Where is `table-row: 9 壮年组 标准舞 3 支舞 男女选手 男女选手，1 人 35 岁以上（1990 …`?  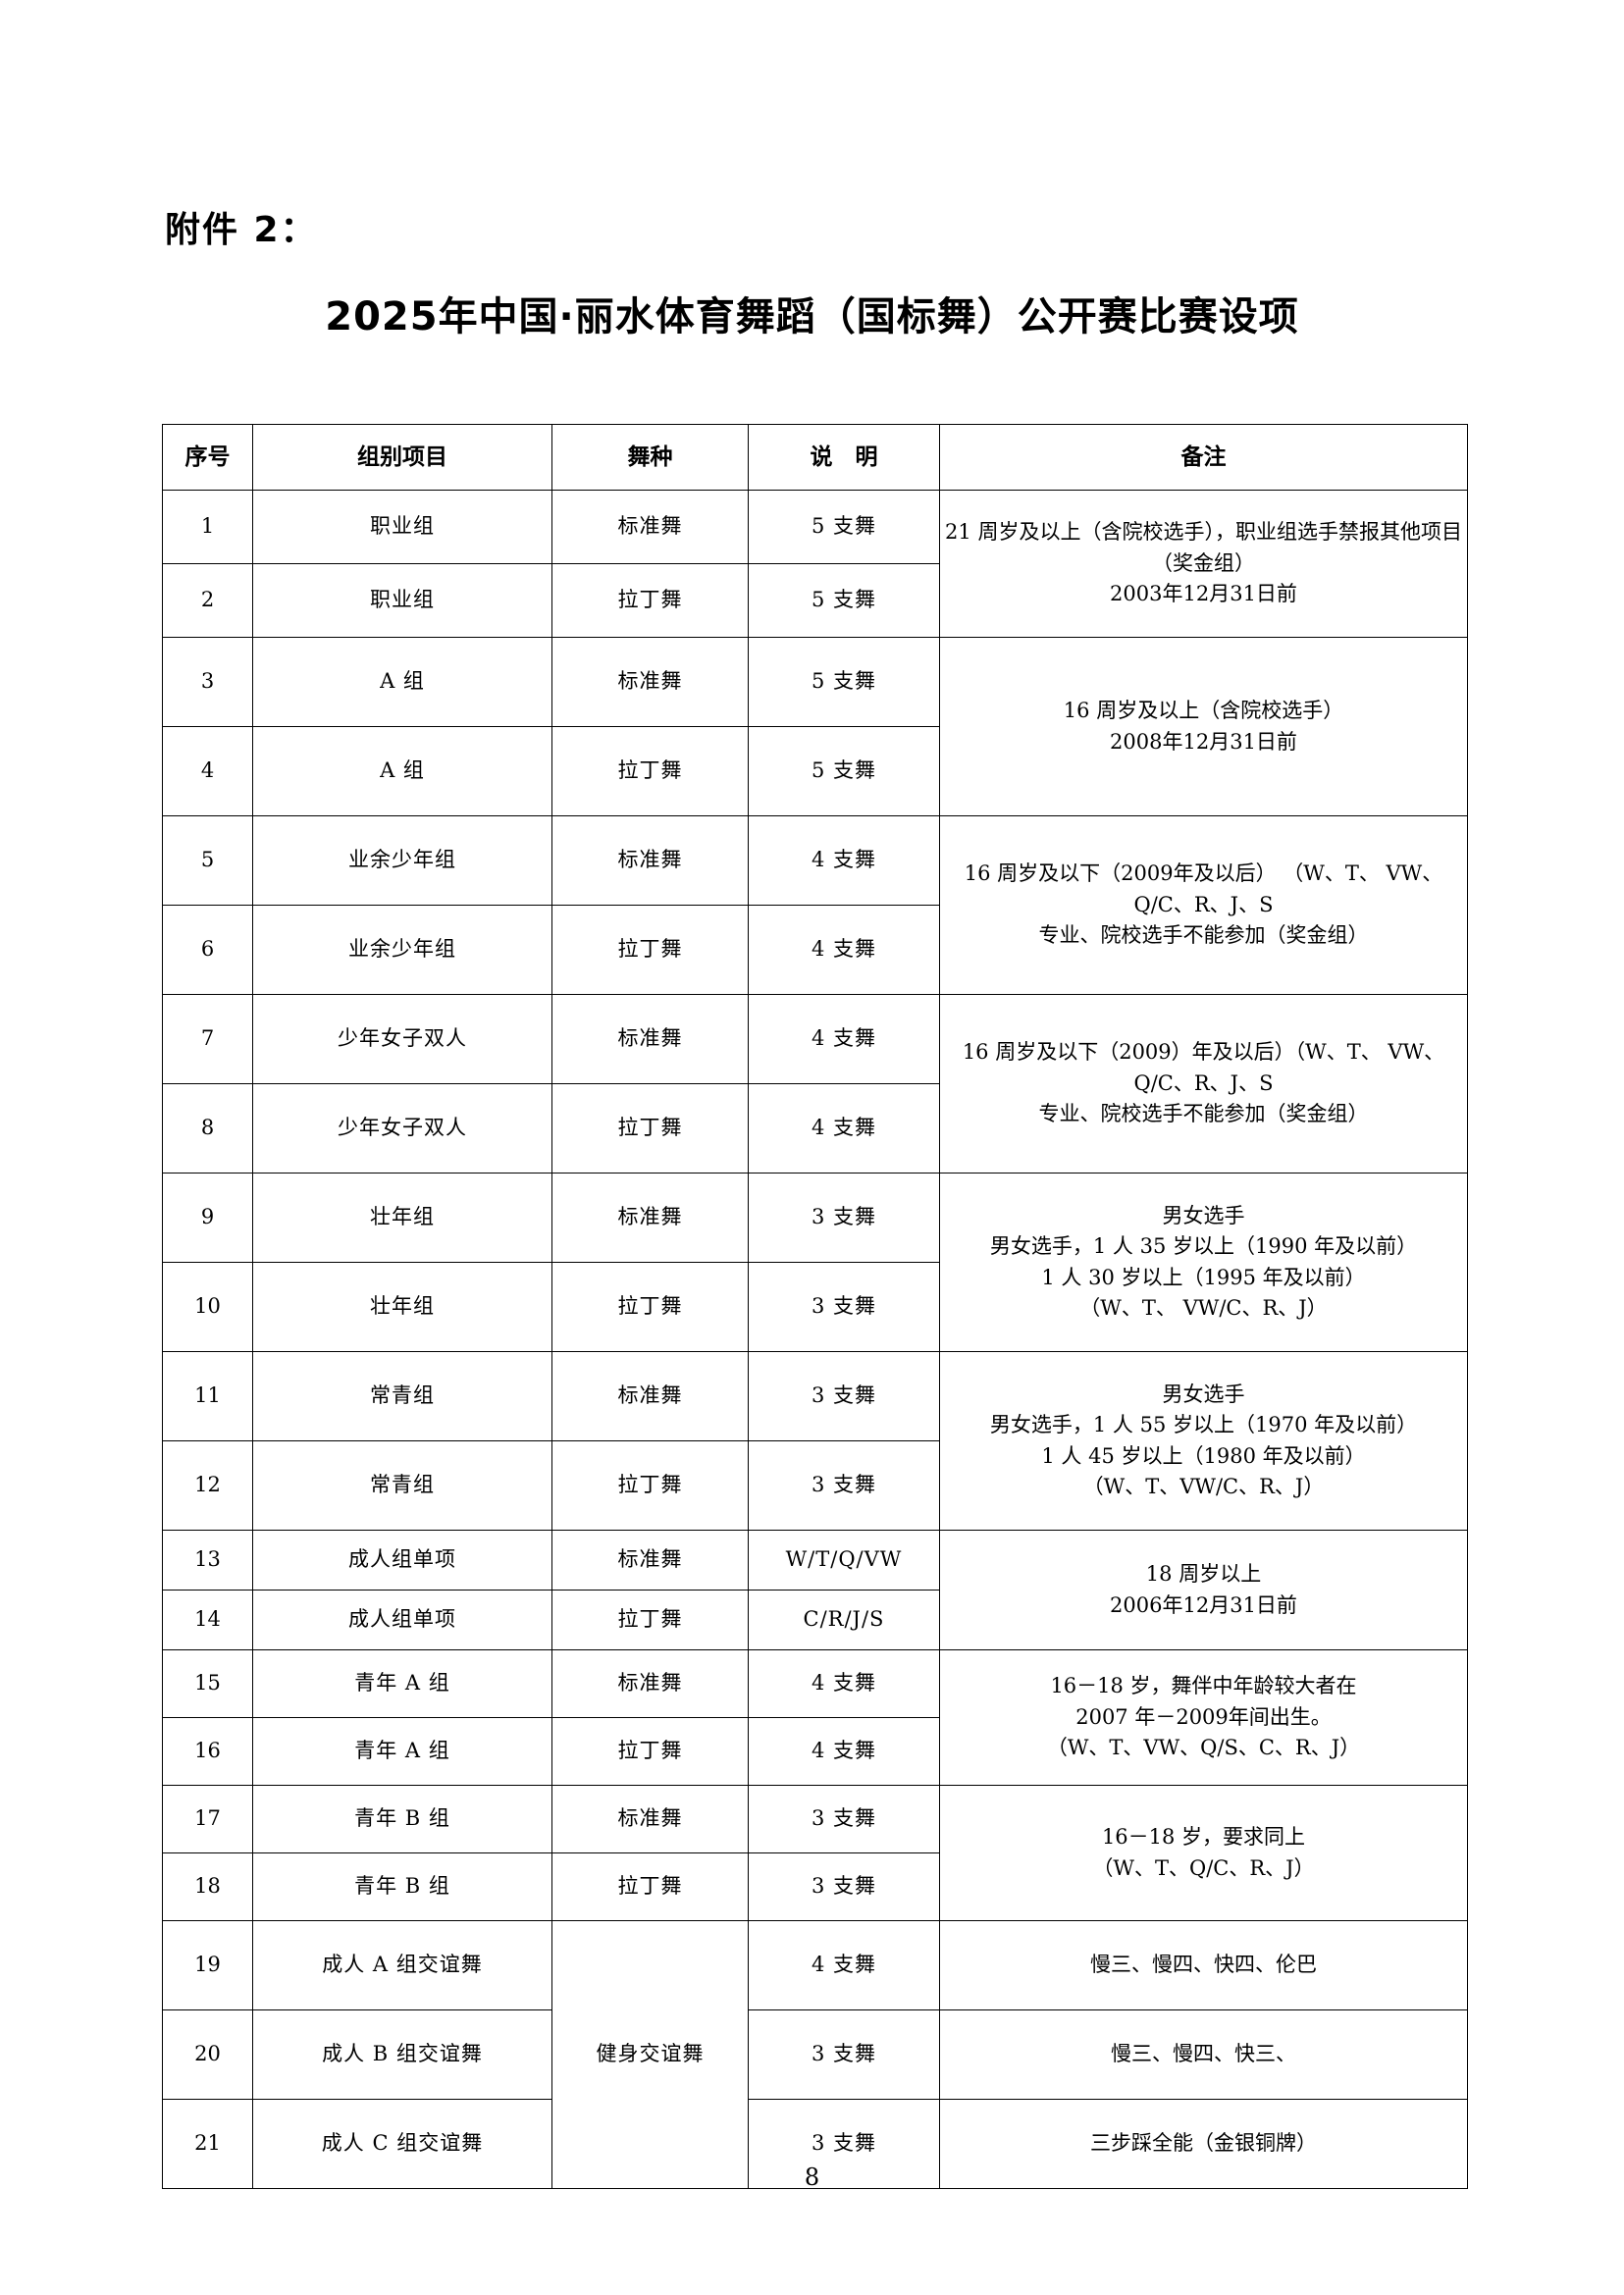 table-row: 9 壮年组 标准舞 3 支舞 男女选手 男女选手，1 人 35 岁以上（1990 … is located at coordinates (815, 1262).